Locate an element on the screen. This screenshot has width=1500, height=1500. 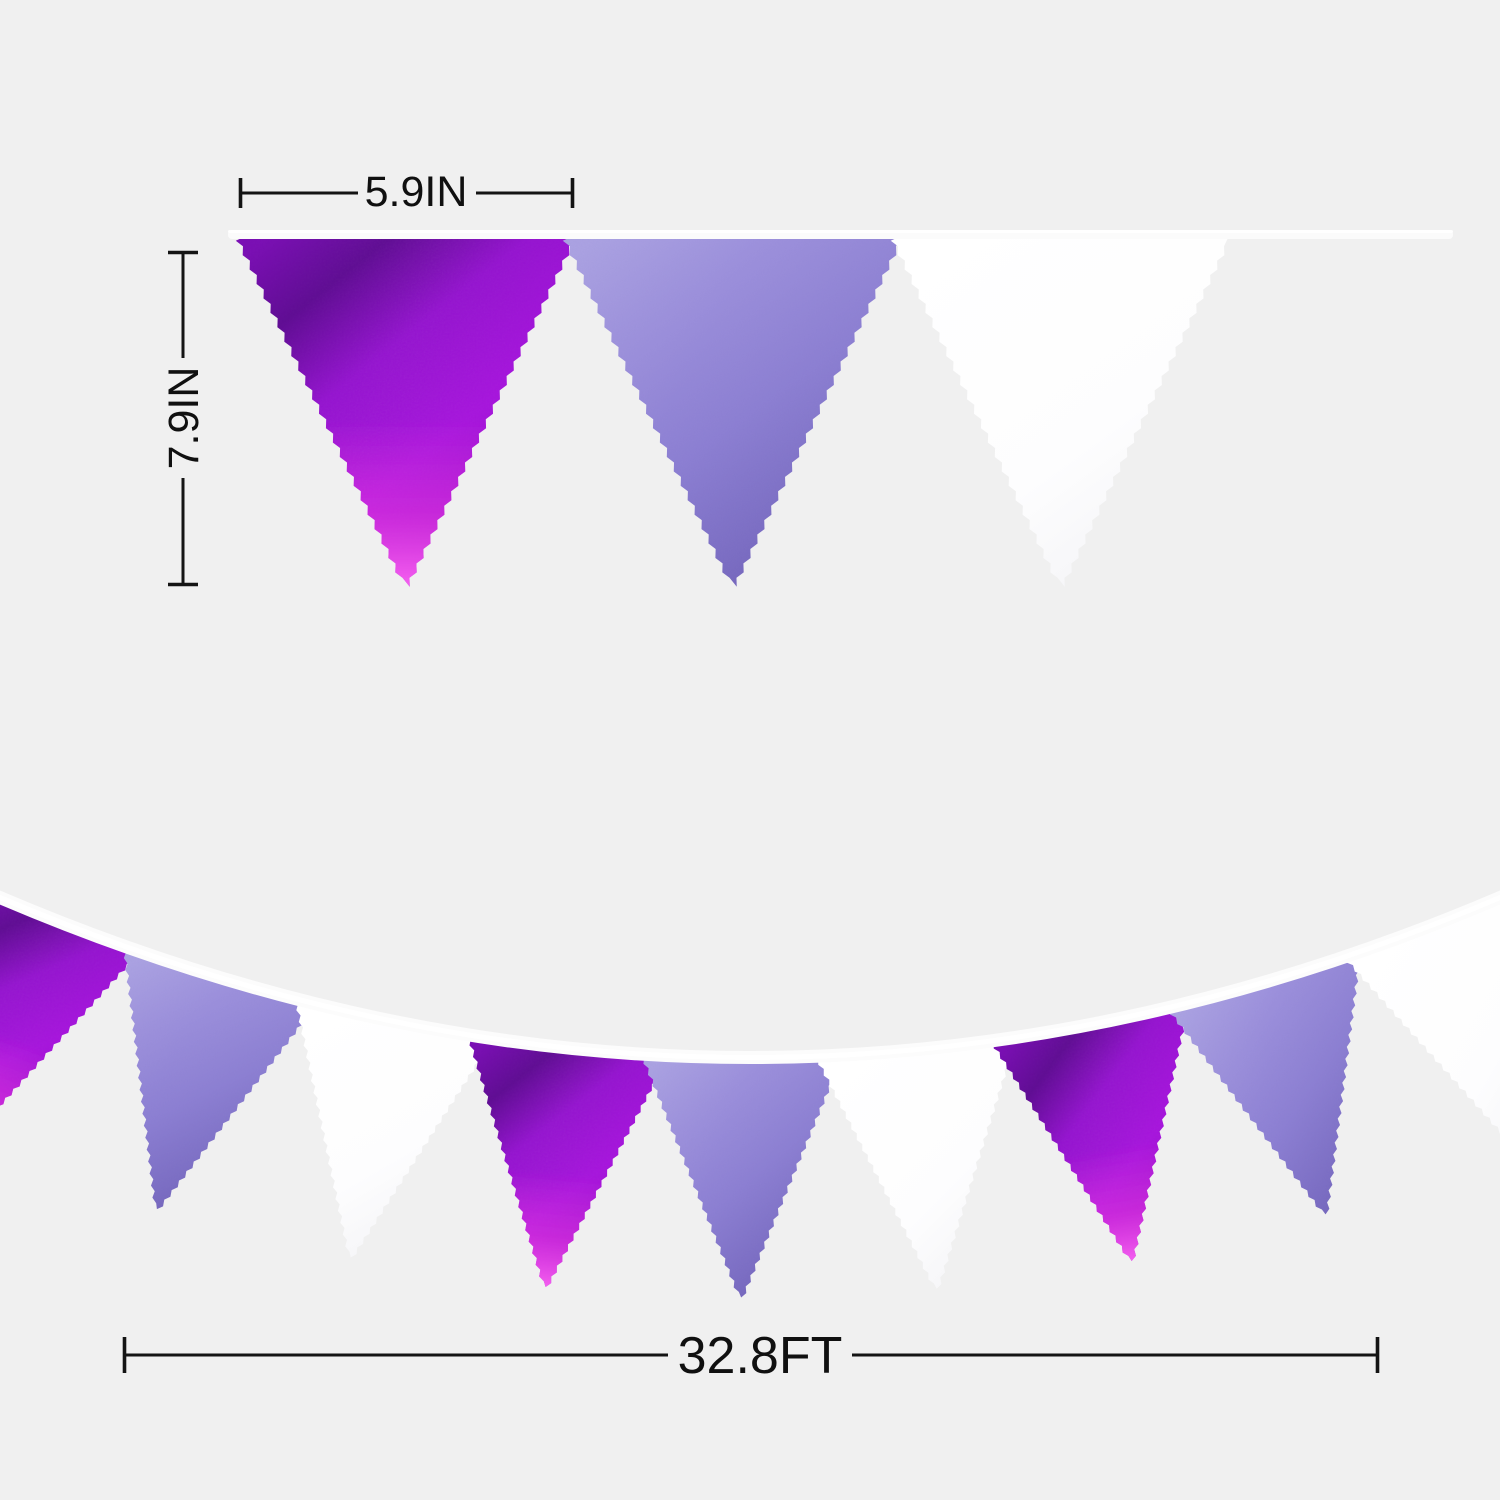
pennant-lavender-b is located at coordinates (742, 1177).